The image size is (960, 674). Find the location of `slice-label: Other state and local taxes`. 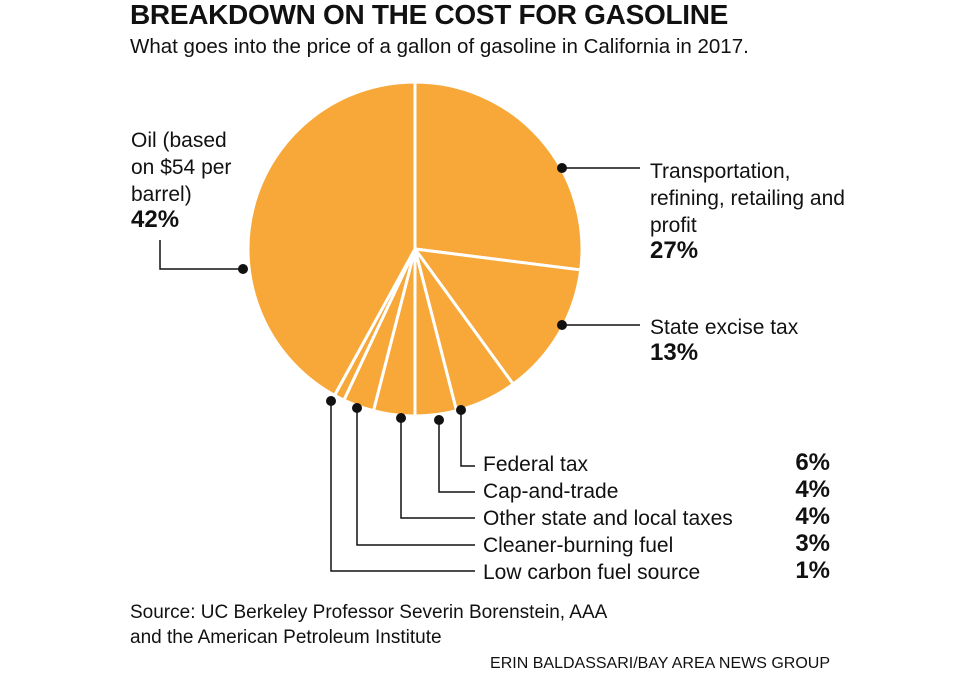

slice-label: Other state and local taxes is located at coordinates (608, 518).